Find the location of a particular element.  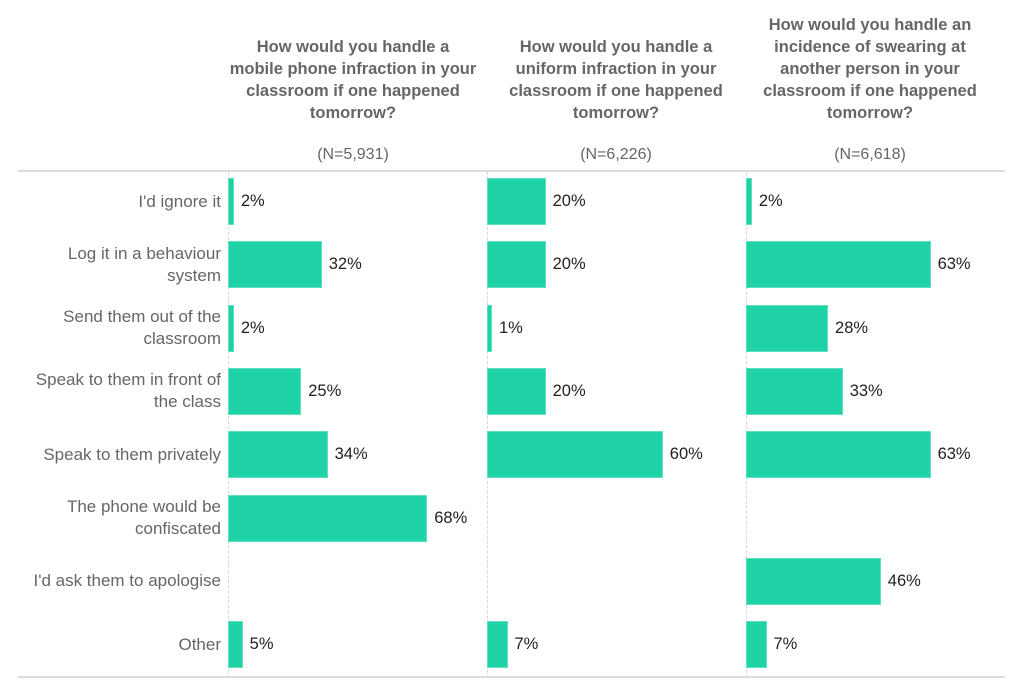

bar-panel3-row1 is located at coordinates (749, 201).